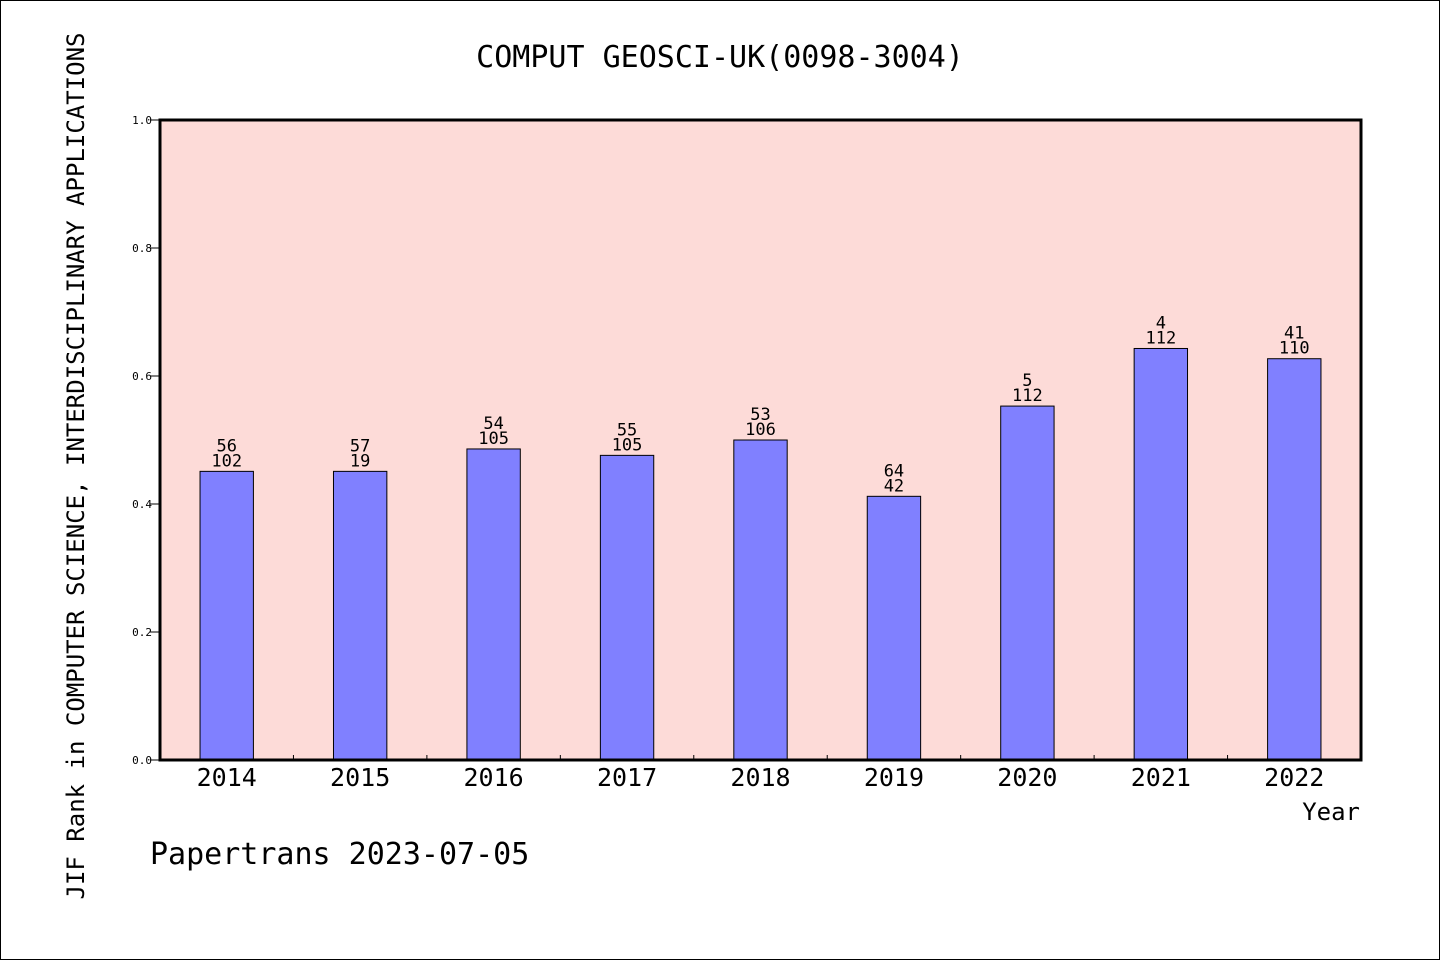 Image resolution: width=1440 pixels, height=960 pixels. I want to click on bar-2016, so click(493, 604).